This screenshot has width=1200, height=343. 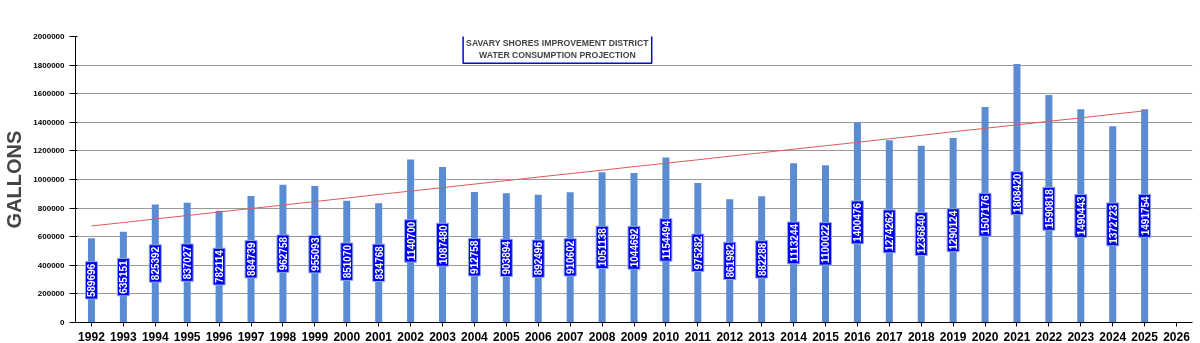 I want to click on data-label: 837027, so click(x=188, y=262).